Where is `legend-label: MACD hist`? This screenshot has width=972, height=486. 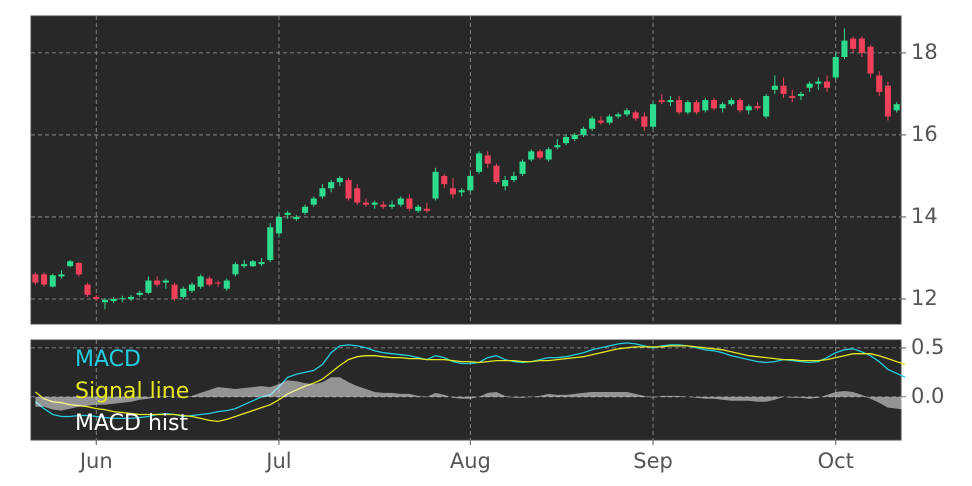
legend-label: MACD hist is located at coordinates (131, 423).